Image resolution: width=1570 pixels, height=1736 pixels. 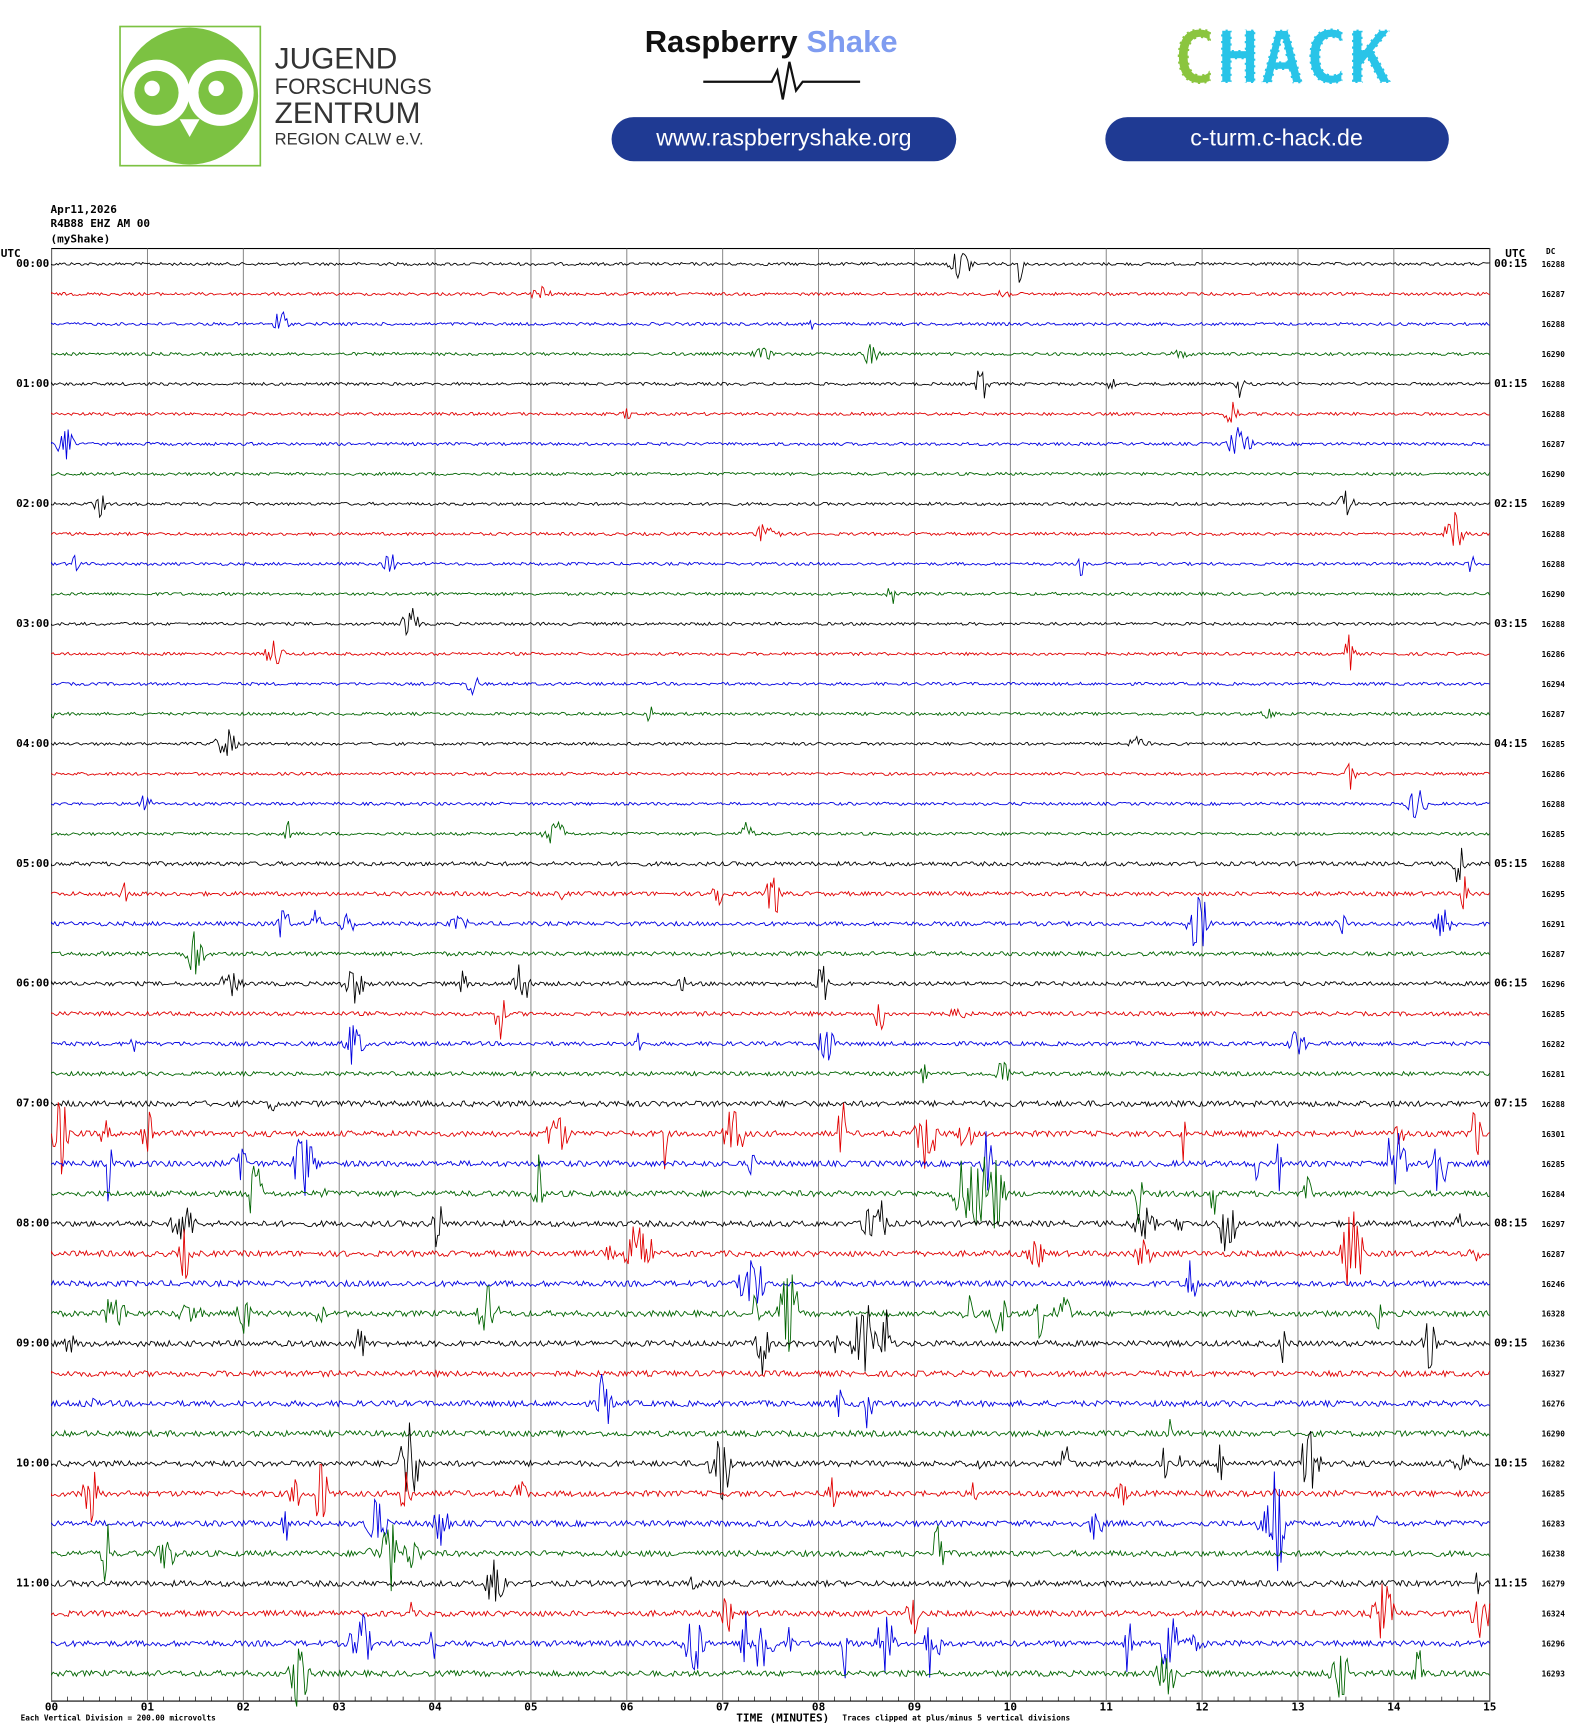 I want to click on left-time: 09:00, so click(x=32, y=1343).